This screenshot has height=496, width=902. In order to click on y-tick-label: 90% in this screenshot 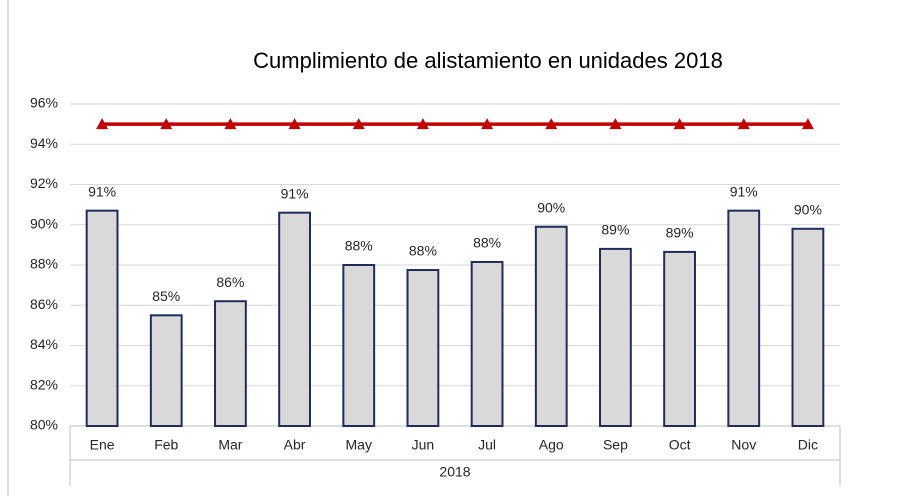, I will do `click(44, 223)`.